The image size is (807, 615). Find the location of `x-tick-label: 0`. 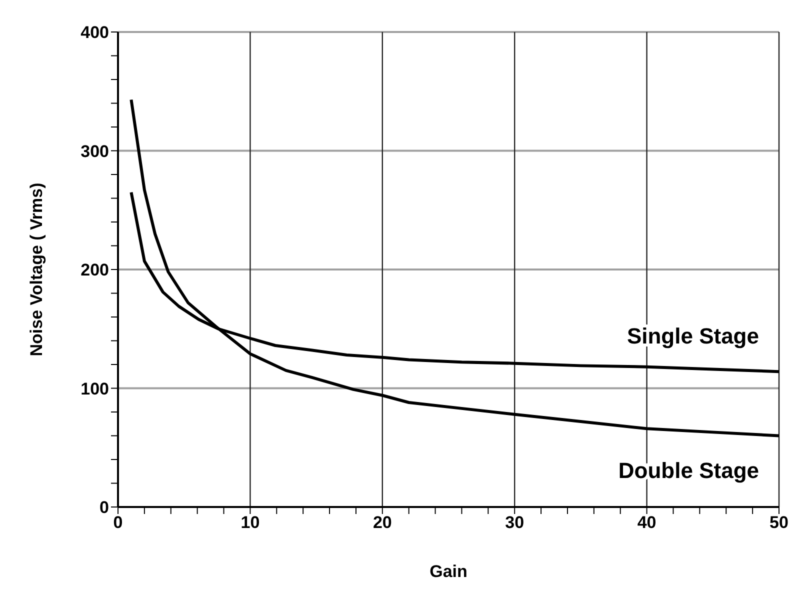

x-tick-label: 0 is located at coordinates (118, 522).